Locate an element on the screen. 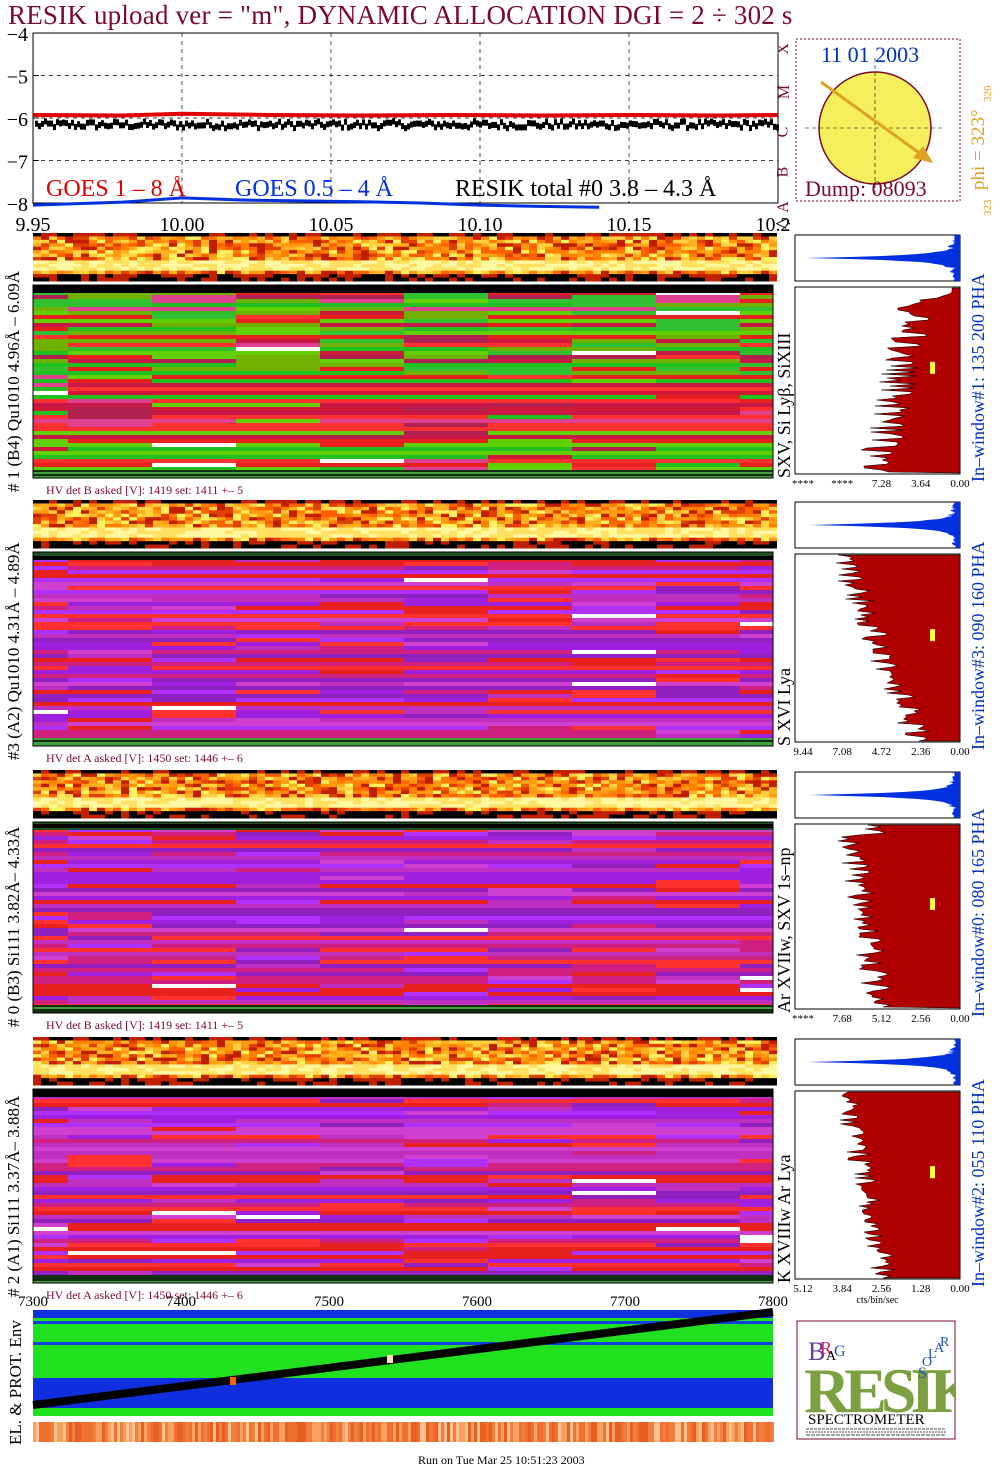 The height and width of the screenshot is (1476, 1004). channel-line-label: K XVIIIw Ar Lya is located at coordinates (784, 1218).